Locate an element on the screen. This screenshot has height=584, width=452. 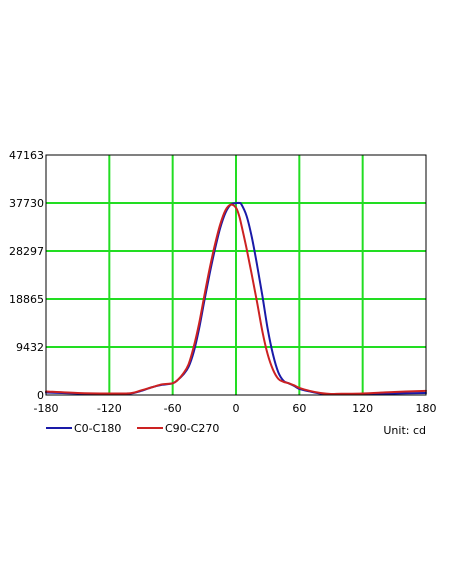
y-tick-label: 47163 is located at coordinates (26, 155).